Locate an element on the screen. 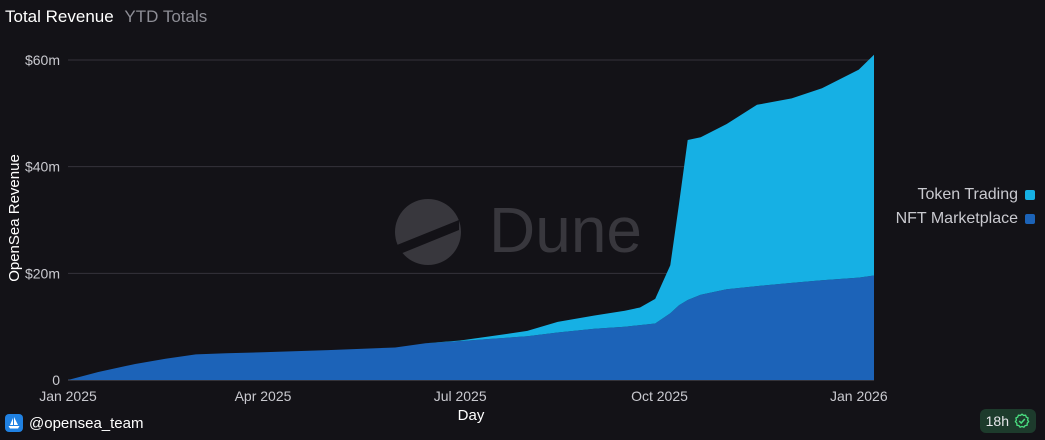  refresh-badge: 18h is located at coordinates (1007, 421).